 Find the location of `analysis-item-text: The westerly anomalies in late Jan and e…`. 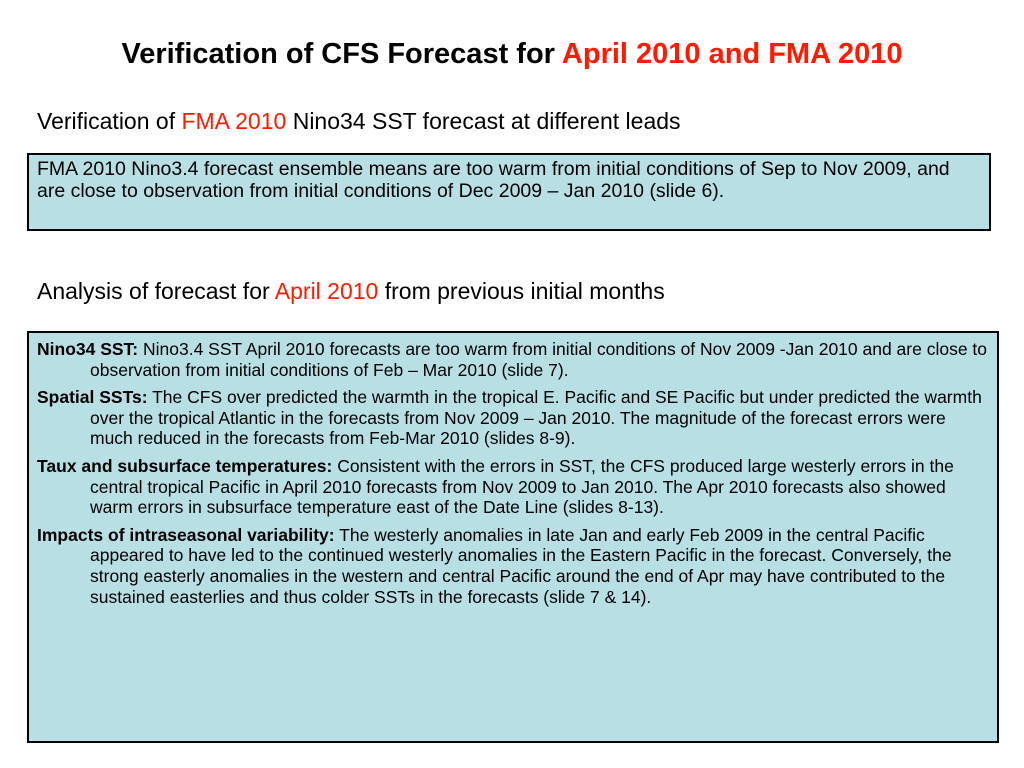

analysis-item-text: The westerly anomalies in late Jan and e… is located at coordinates (521, 565).